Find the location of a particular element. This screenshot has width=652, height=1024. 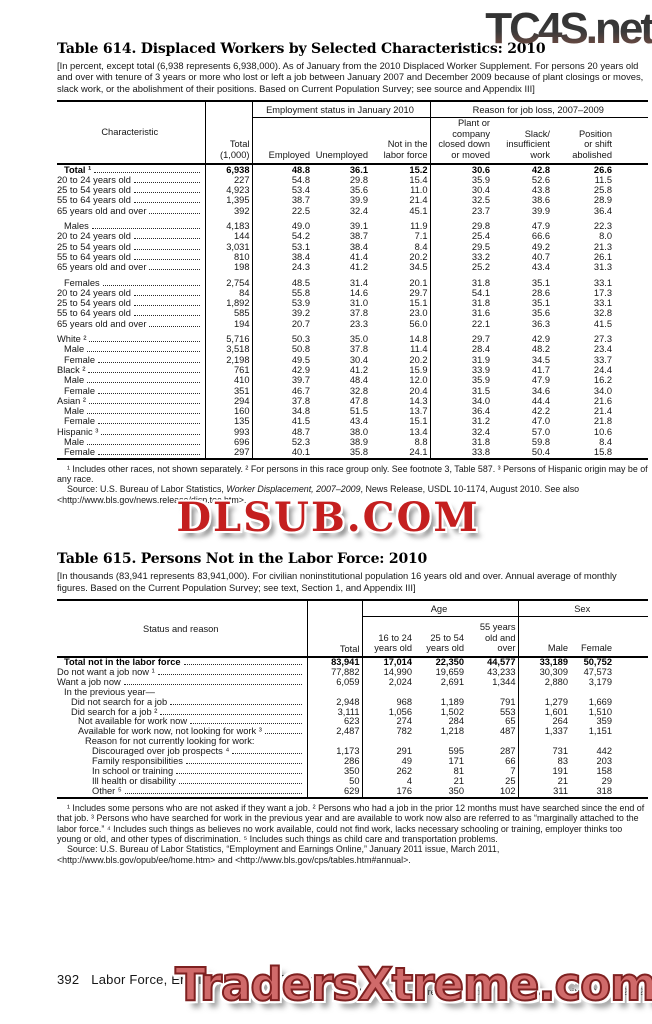

table-row: Males 4,183 49.0 39.1 11.9 29.8 47.9 22.3 is located at coordinates (352, 226).